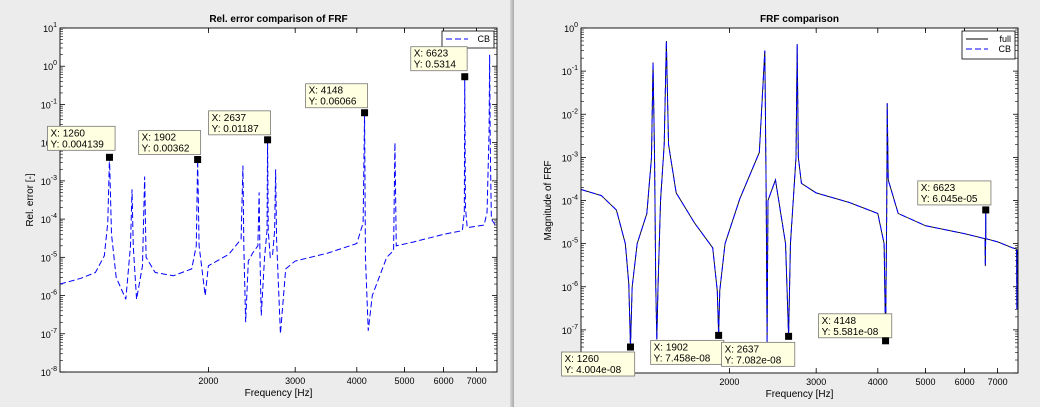  What do you see at coordinates (444, 381) in the screenshot?
I see `x-tick-label: 6000` at bounding box center [444, 381].